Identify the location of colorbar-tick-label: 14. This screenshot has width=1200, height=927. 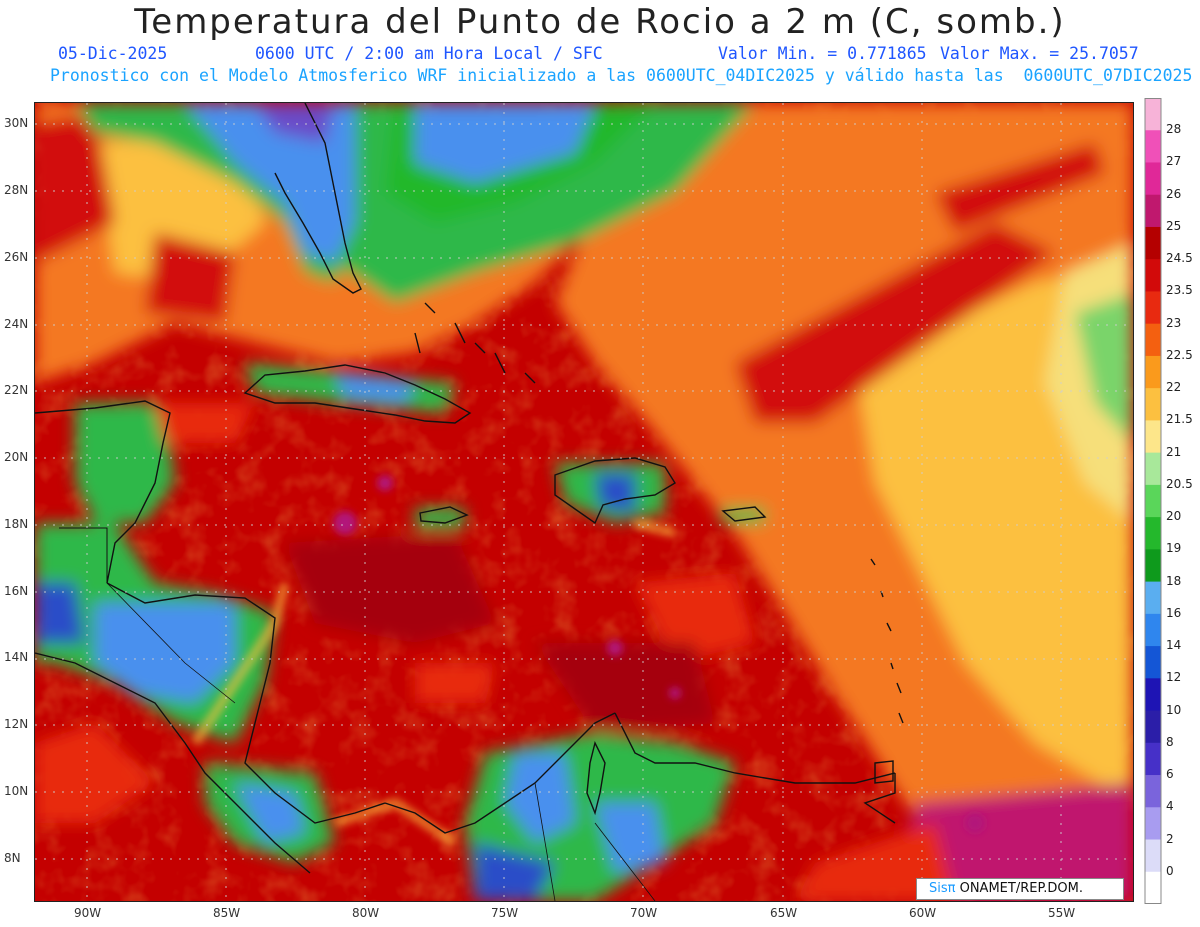
(1174, 645).